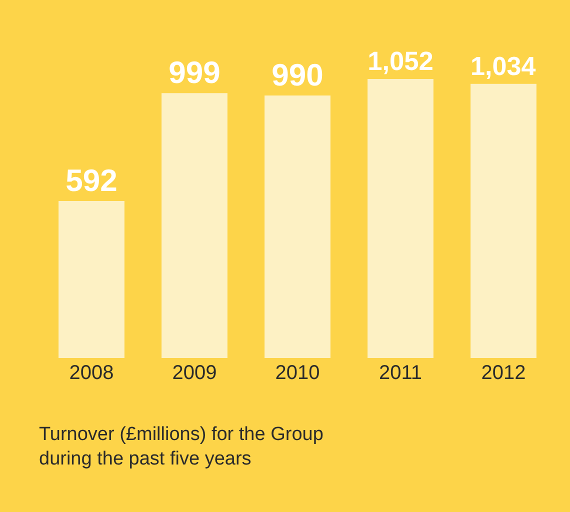  Describe the element at coordinates (298, 74) in the screenshot. I see `data-label: 990` at that location.